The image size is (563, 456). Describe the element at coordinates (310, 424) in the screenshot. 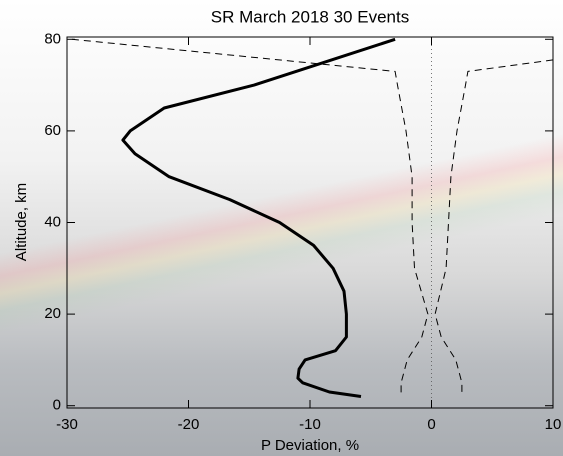

I see `x-tick-label: -10` at that location.